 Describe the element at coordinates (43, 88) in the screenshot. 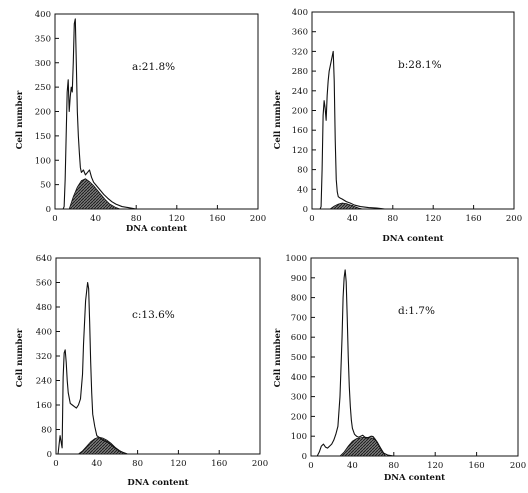

I see `y-tick-label: 250` at that location.